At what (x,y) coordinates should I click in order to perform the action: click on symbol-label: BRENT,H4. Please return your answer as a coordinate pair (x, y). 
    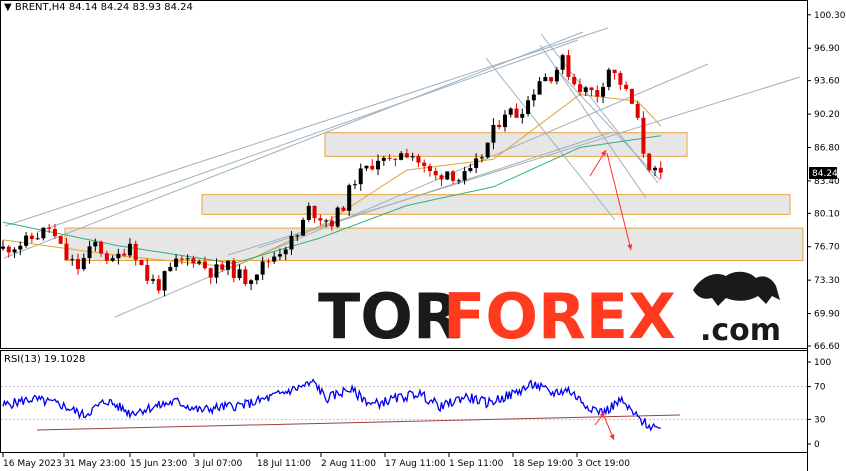
    Looking at the image, I should click on (40, 7).